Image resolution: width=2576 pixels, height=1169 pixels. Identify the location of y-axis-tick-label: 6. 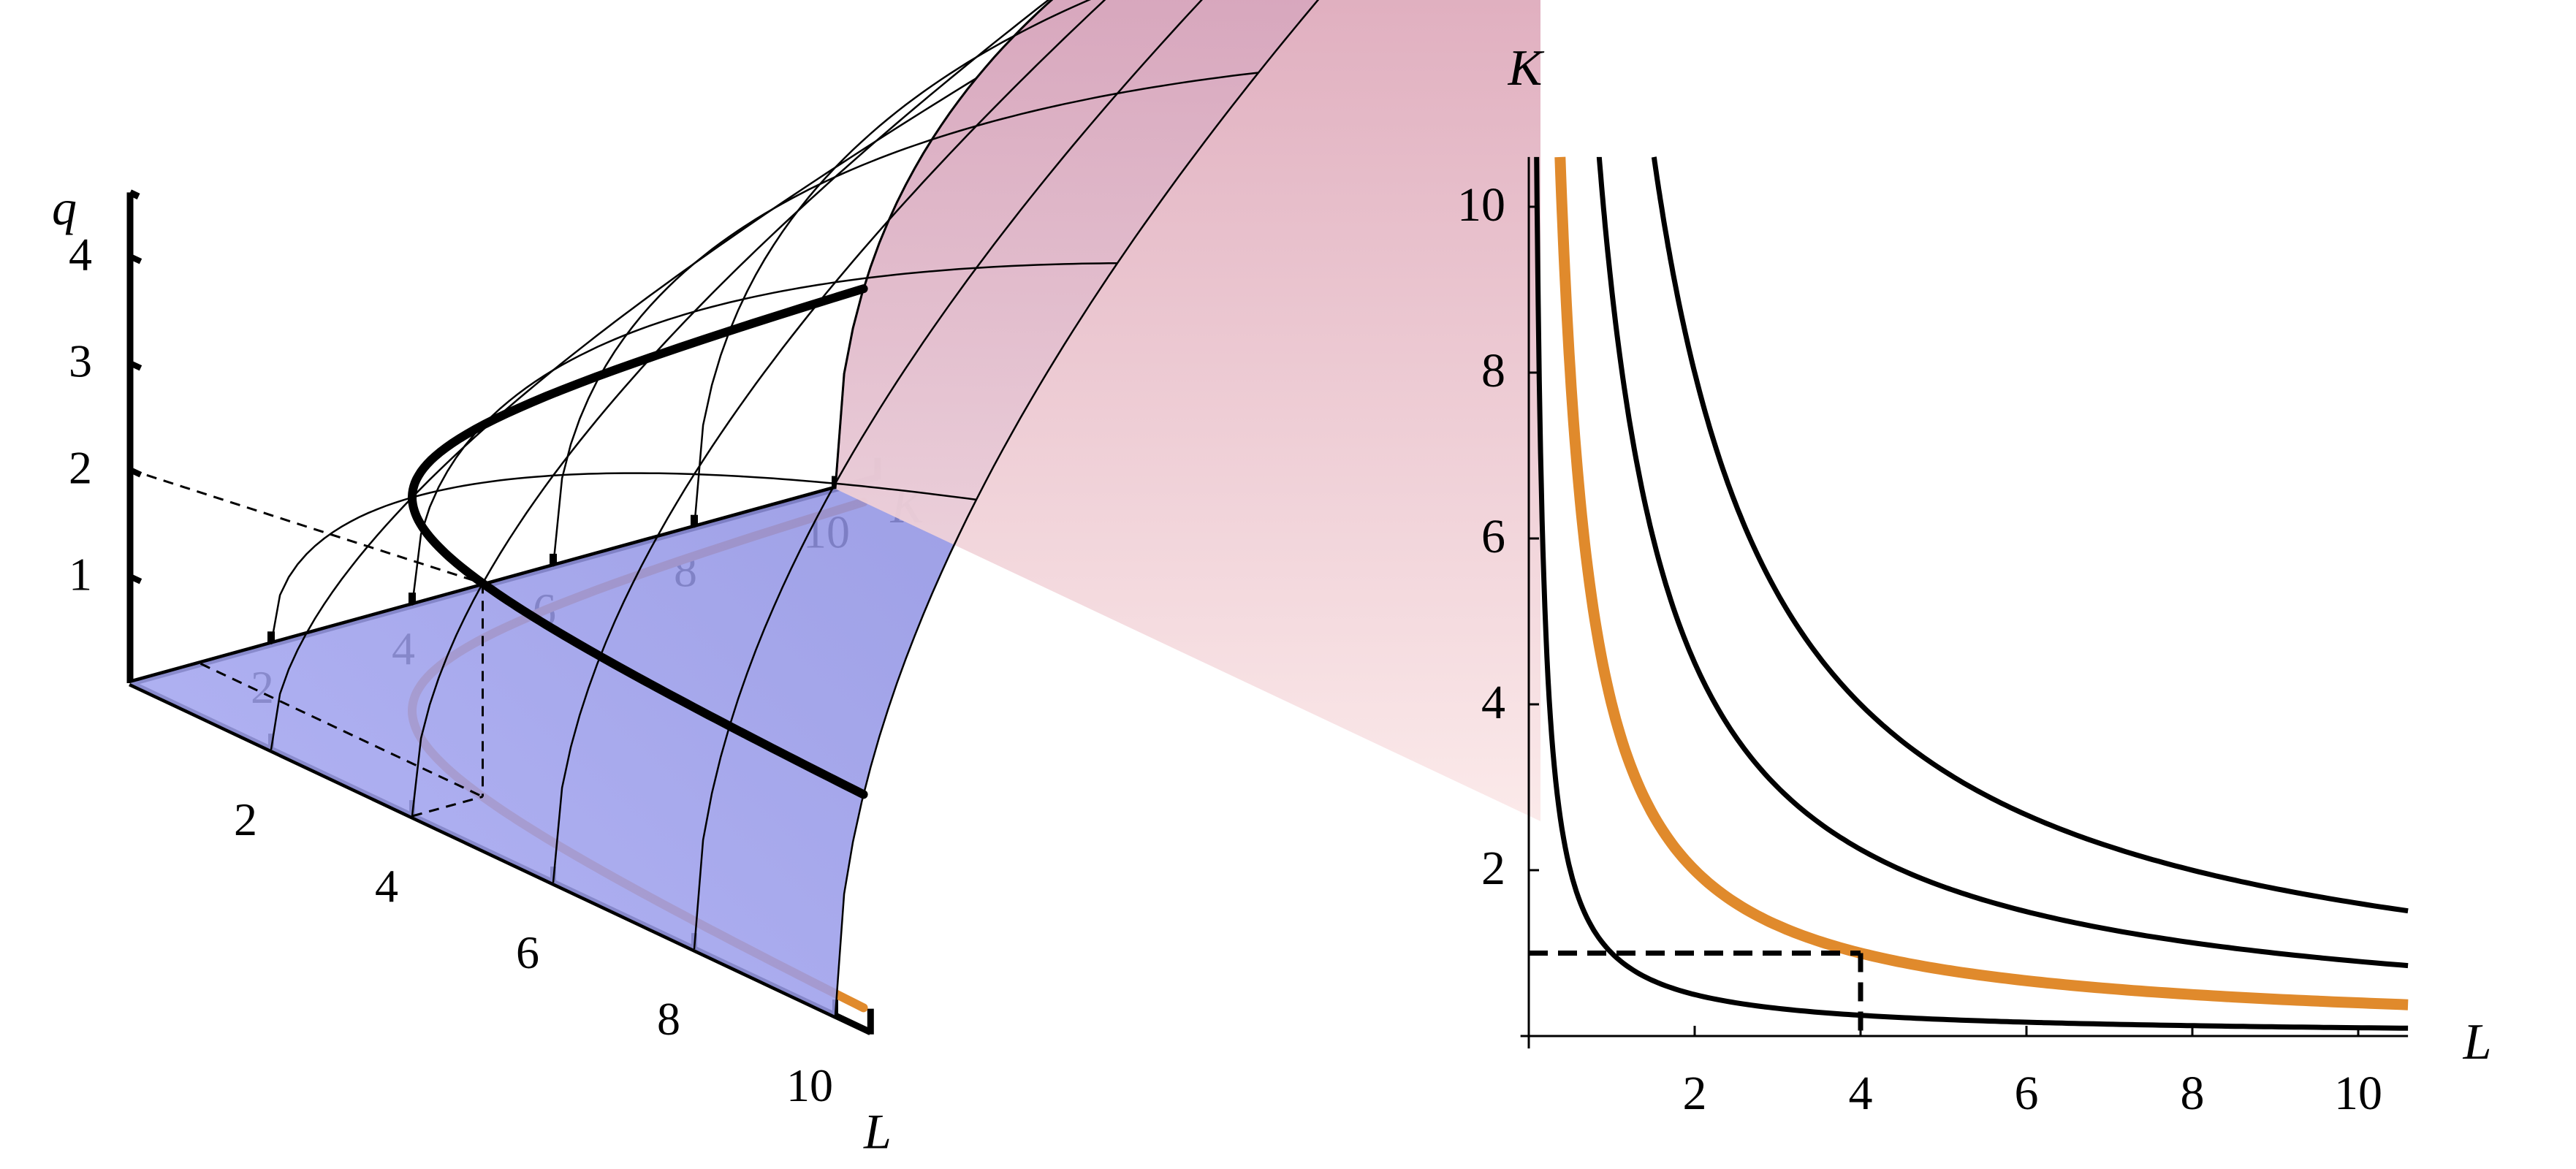
(1493, 536).